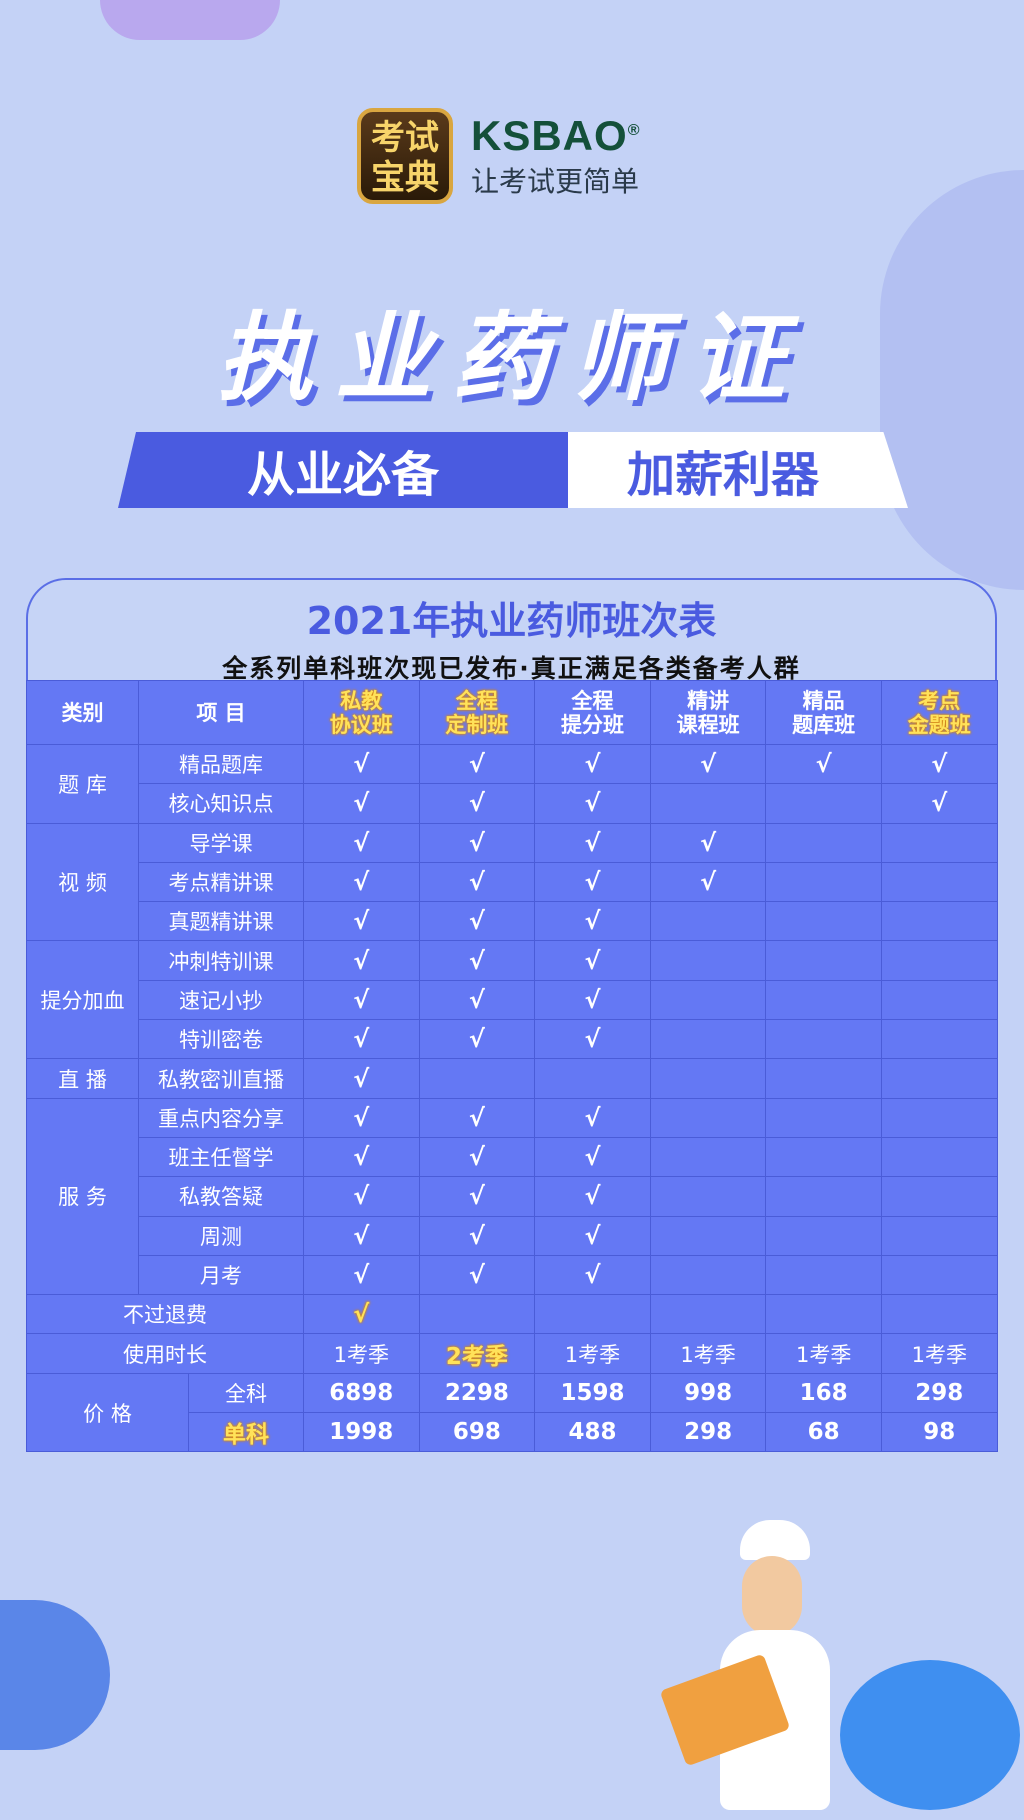 The width and height of the screenshot is (1024, 1820). Describe the element at coordinates (221, 1000) in the screenshot. I see `item-label: 速记小抄` at that location.